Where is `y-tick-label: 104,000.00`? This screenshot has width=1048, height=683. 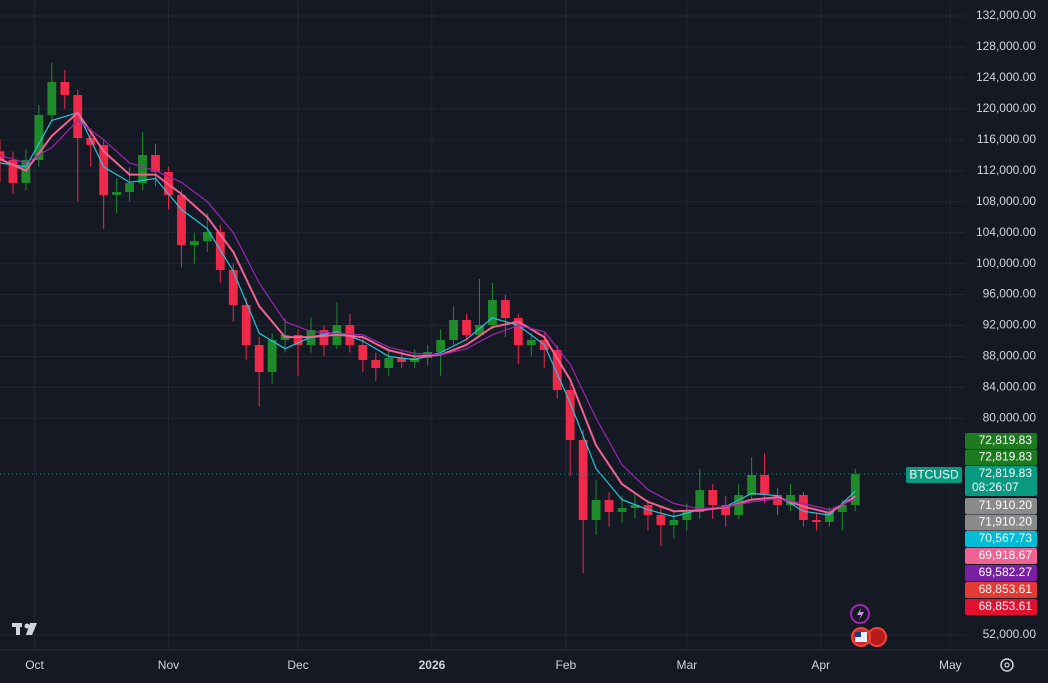 y-tick-label: 104,000.00 is located at coordinates (1006, 232).